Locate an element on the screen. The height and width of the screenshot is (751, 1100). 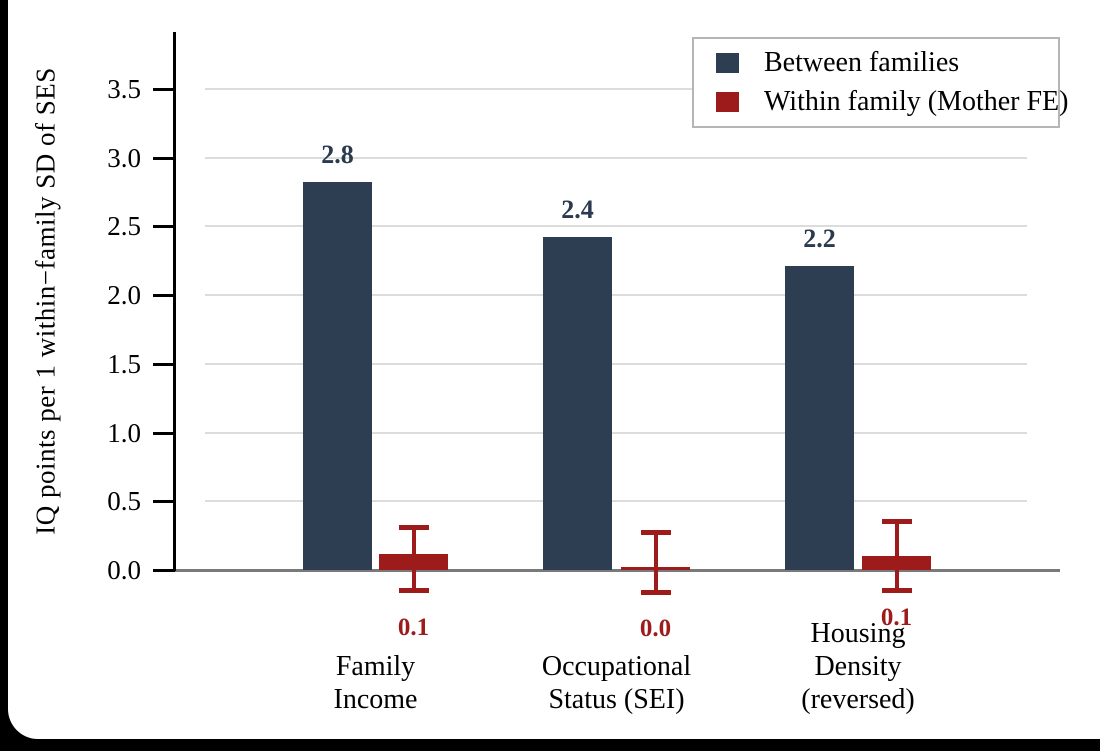
y-axis-tick-label: 0.0 is located at coordinates (124, 570).